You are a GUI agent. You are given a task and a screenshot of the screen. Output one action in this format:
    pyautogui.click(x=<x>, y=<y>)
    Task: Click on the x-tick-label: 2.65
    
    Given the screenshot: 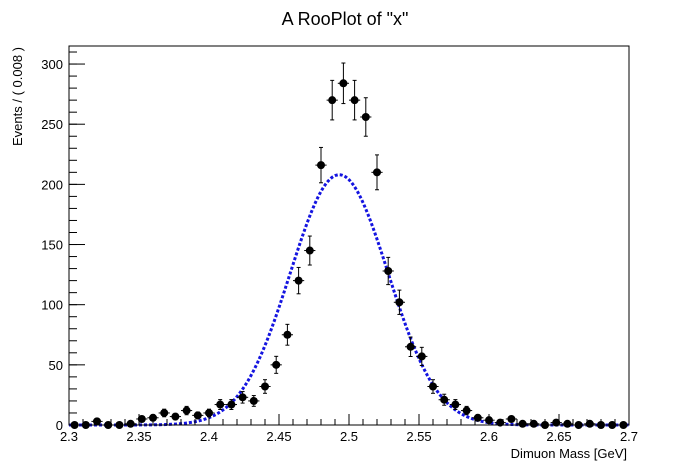 What is the action you would take?
    pyautogui.click(x=558, y=436)
    